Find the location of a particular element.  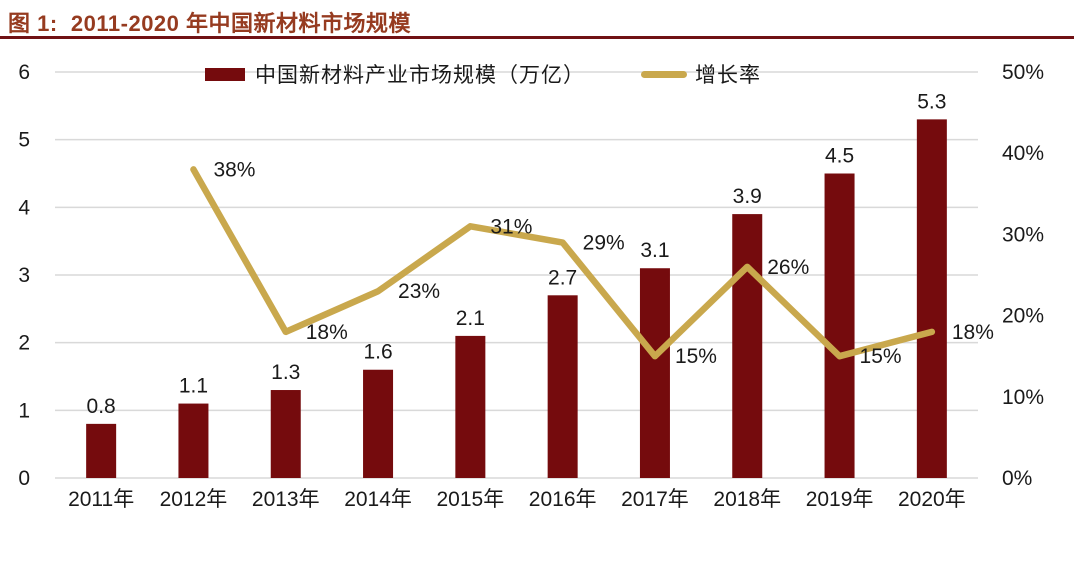

bar-value-label: 1.6 is located at coordinates (377, 352).